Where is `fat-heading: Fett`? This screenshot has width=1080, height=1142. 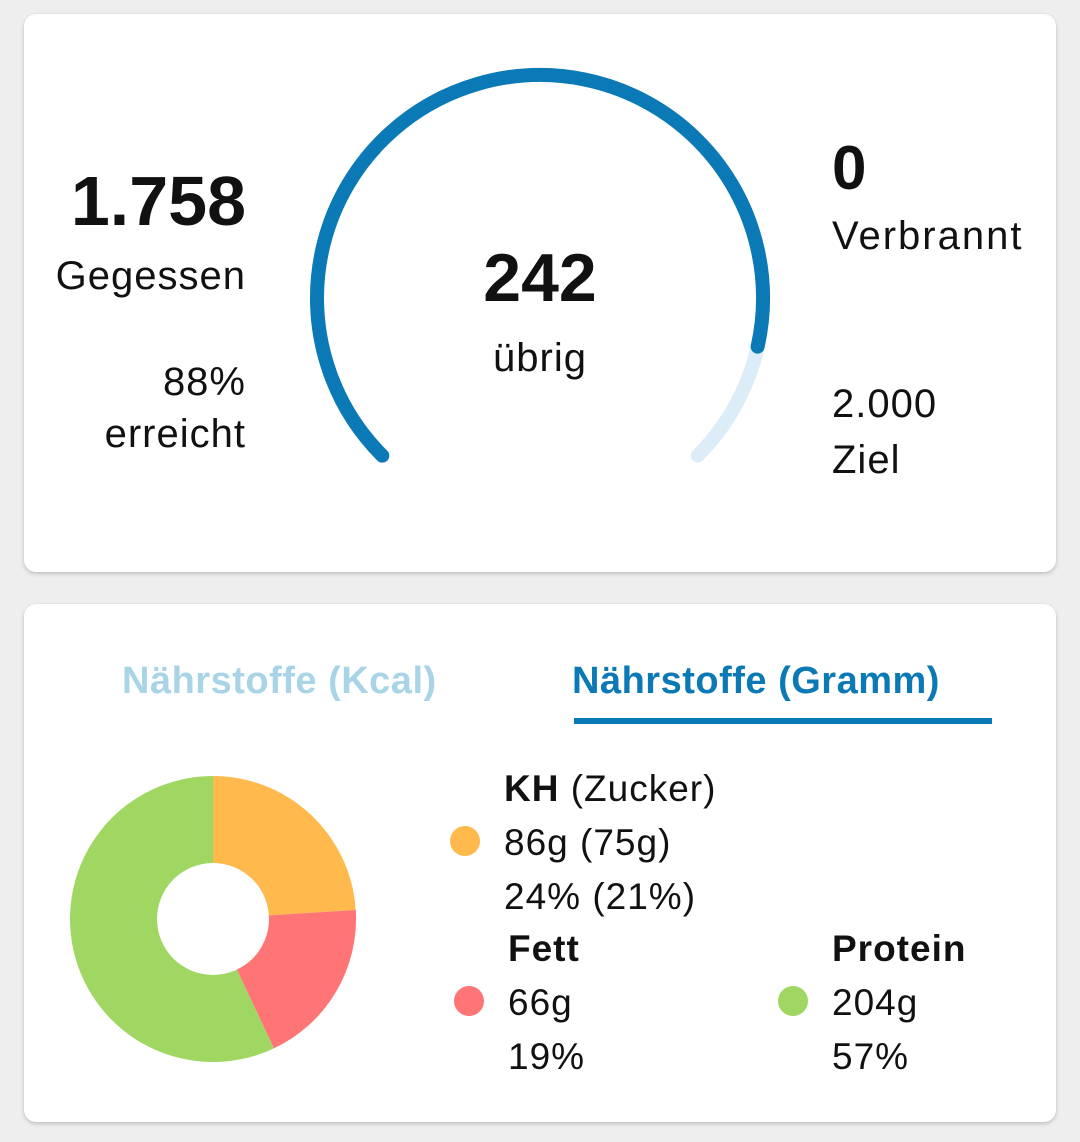
fat-heading: Fett is located at coordinates (546, 949).